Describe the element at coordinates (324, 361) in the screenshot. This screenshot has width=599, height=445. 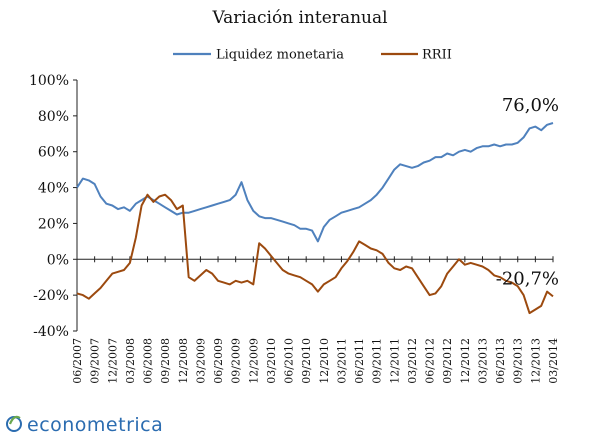
I see `x-tick-label: 12/2010` at that location.